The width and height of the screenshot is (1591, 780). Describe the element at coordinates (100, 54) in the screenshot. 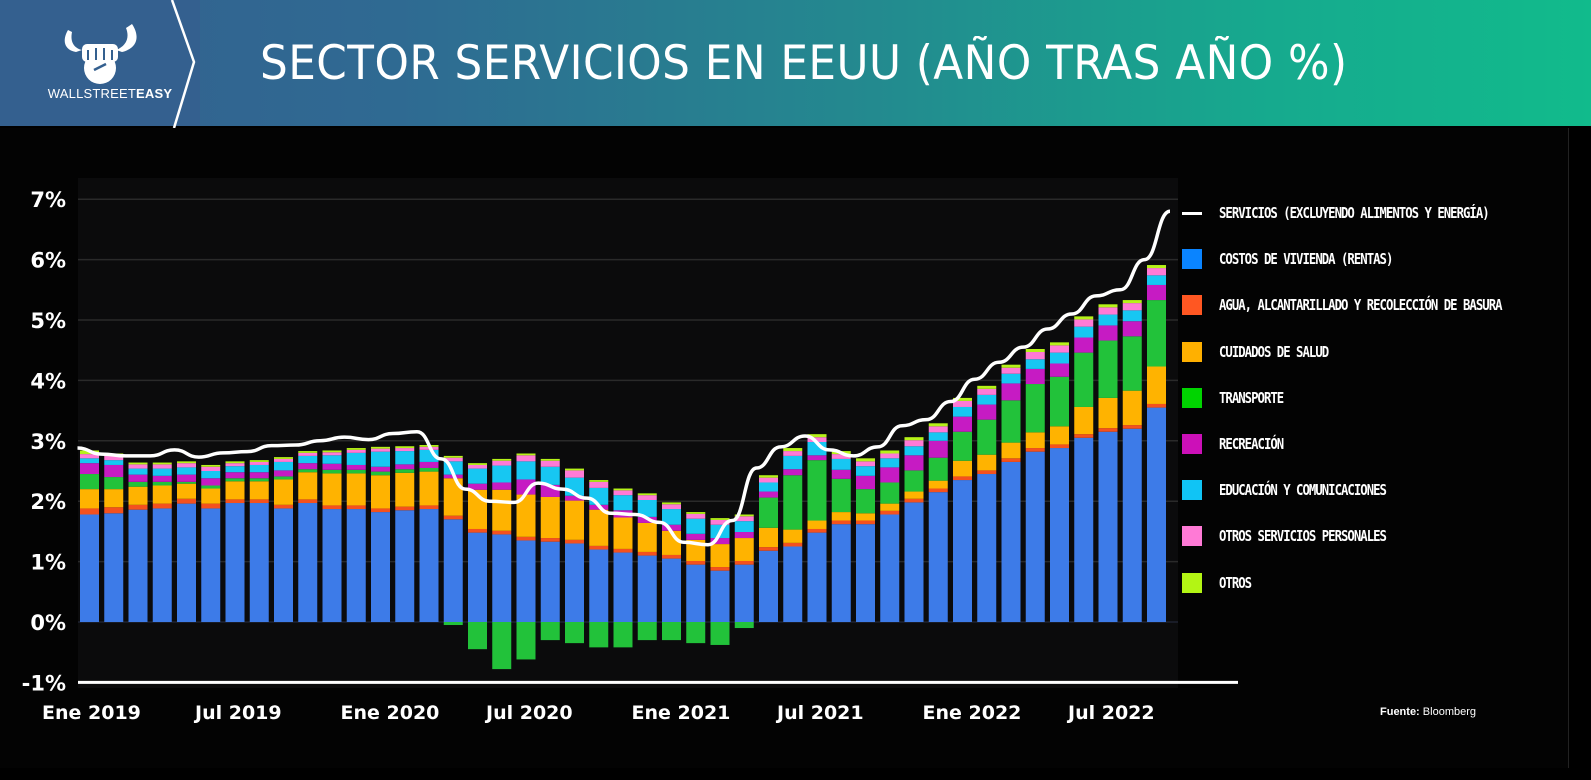

I see `bull-fist-logo-icon` at that location.